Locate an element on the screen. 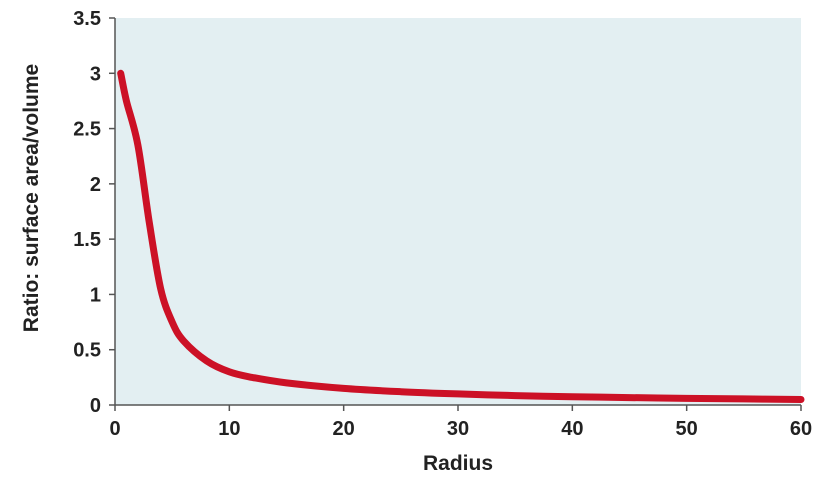 The height and width of the screenshot is (477, 821). y-tick-label: 0.5 is located at coordinates (87, 351).